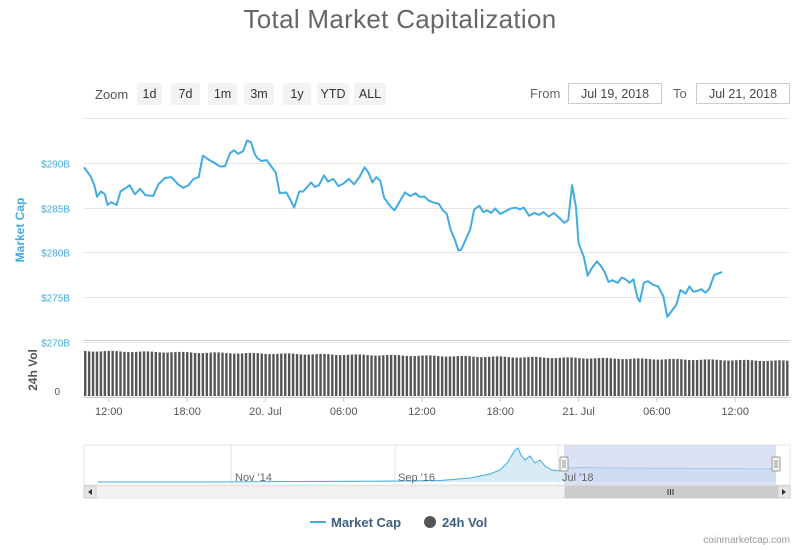  I want to click on navigator-right-handle, so click(776, 464).